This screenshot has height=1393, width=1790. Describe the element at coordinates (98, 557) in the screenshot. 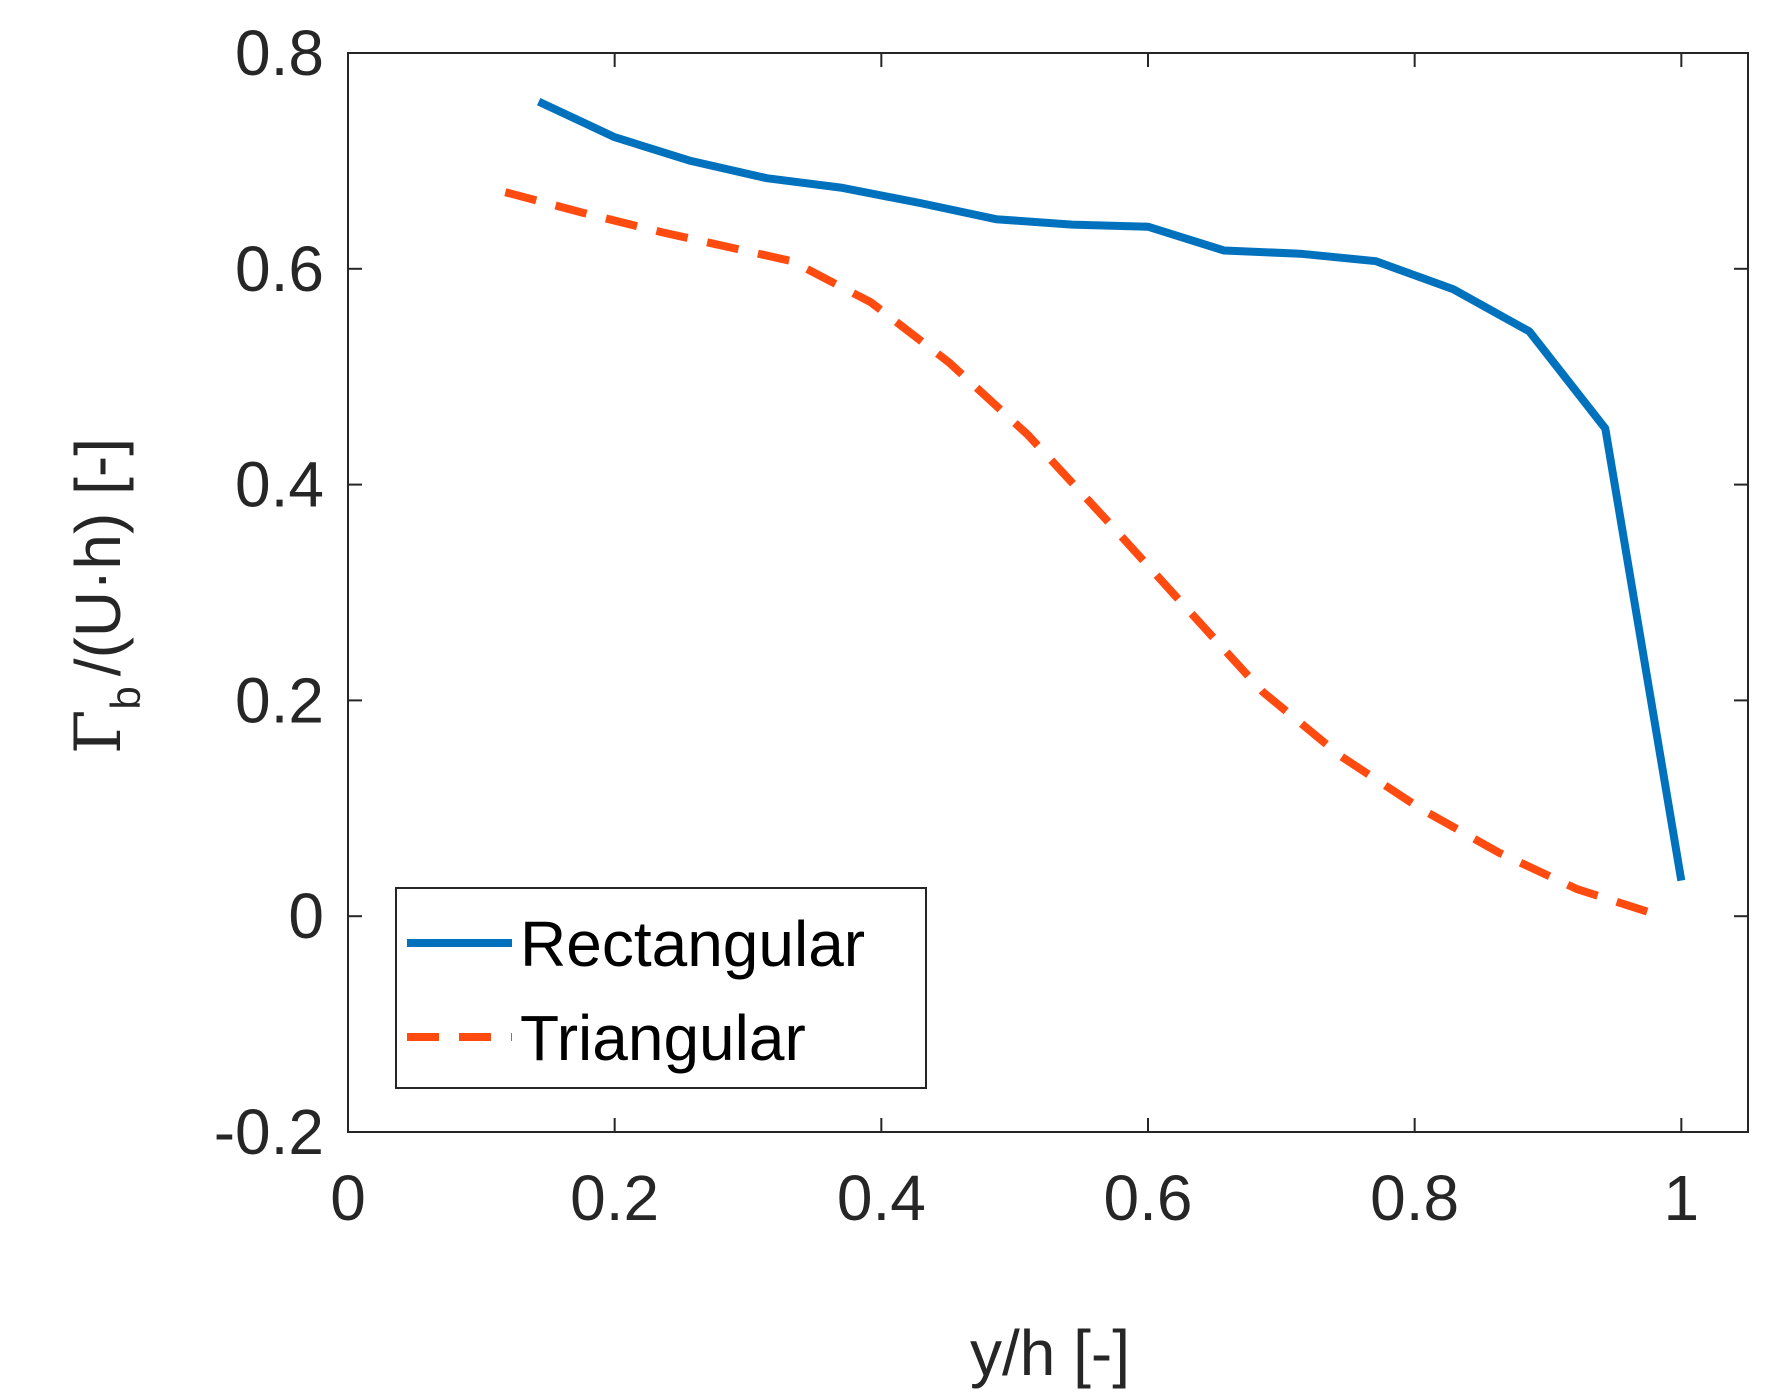

I see `y-axis-label-rest: /(U·h) [-]` at that location.